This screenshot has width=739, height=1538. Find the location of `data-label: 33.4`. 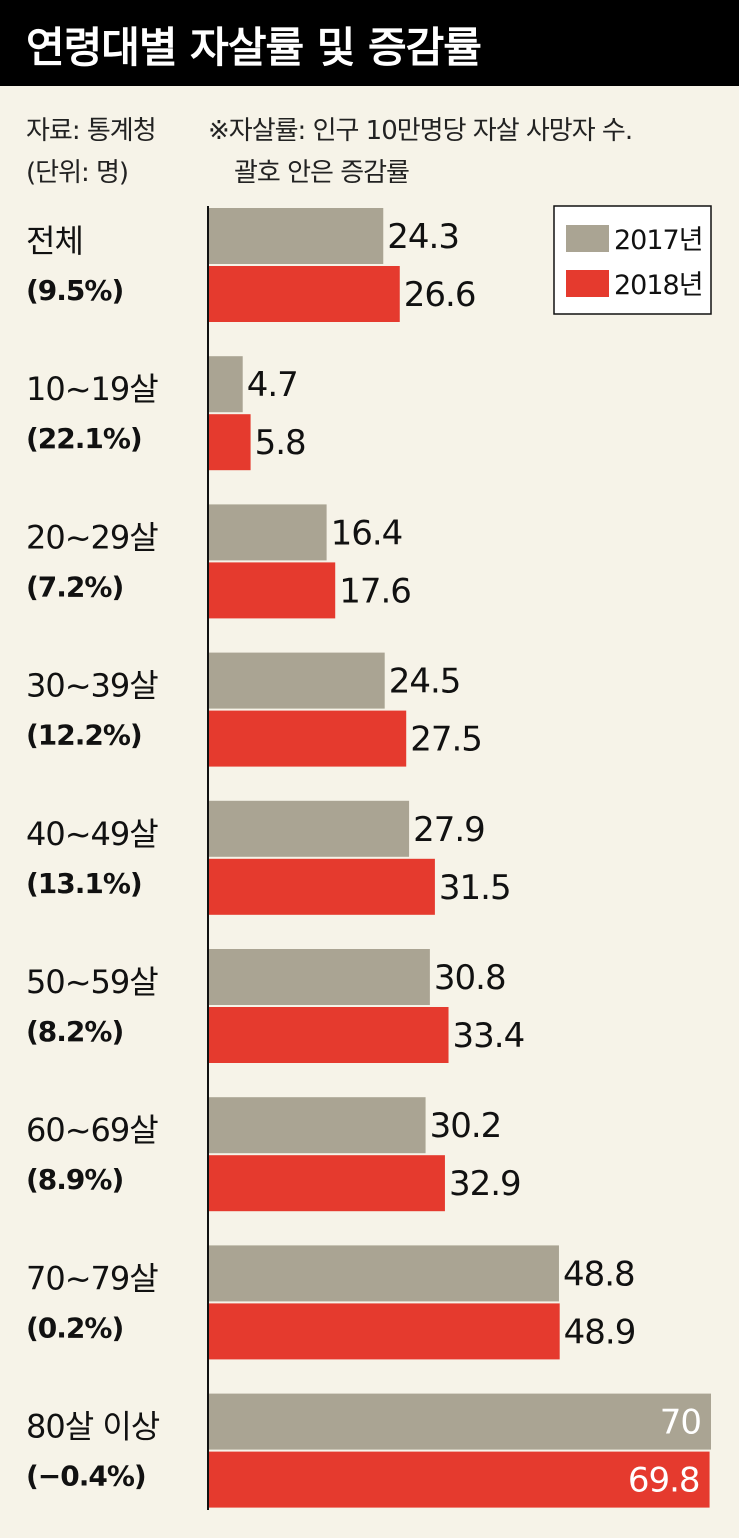

data-label: 33.4 is located at coordinates (489, 1036).